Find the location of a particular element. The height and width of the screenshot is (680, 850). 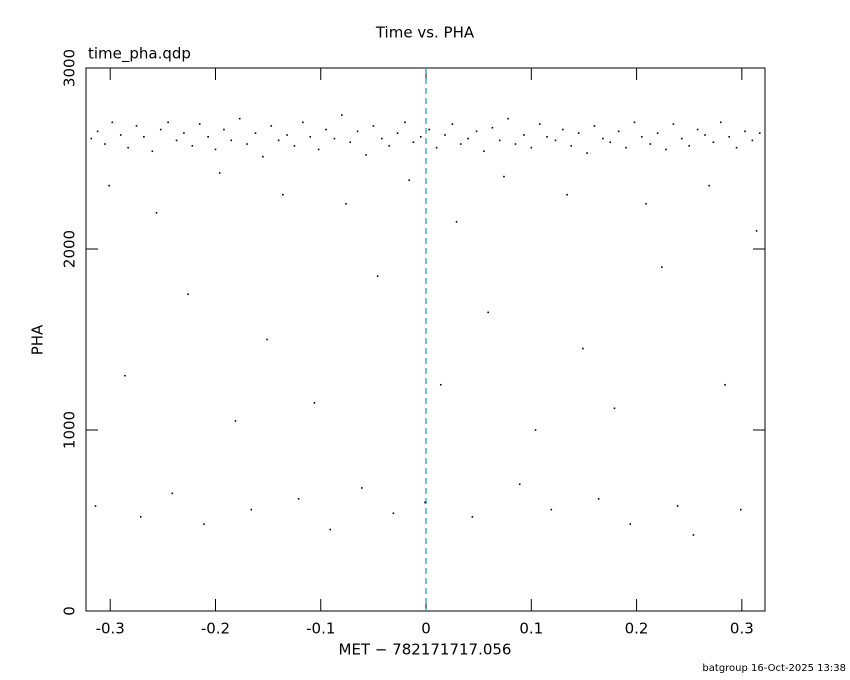

y-tick-label: 3000 is located at coordinates (70, 68).